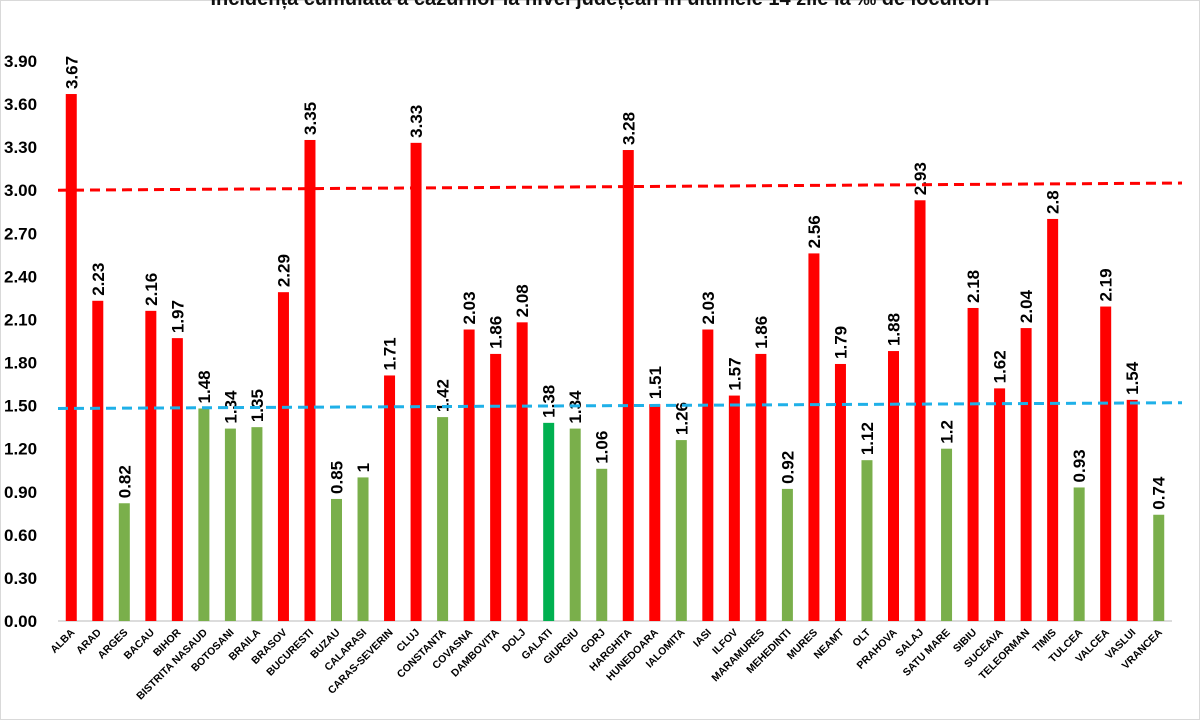 The image size is (1200, 720). Describe the element at coordinates (20, 190) in the screenshot. I see `y-tick-label: 3.00` at that location.